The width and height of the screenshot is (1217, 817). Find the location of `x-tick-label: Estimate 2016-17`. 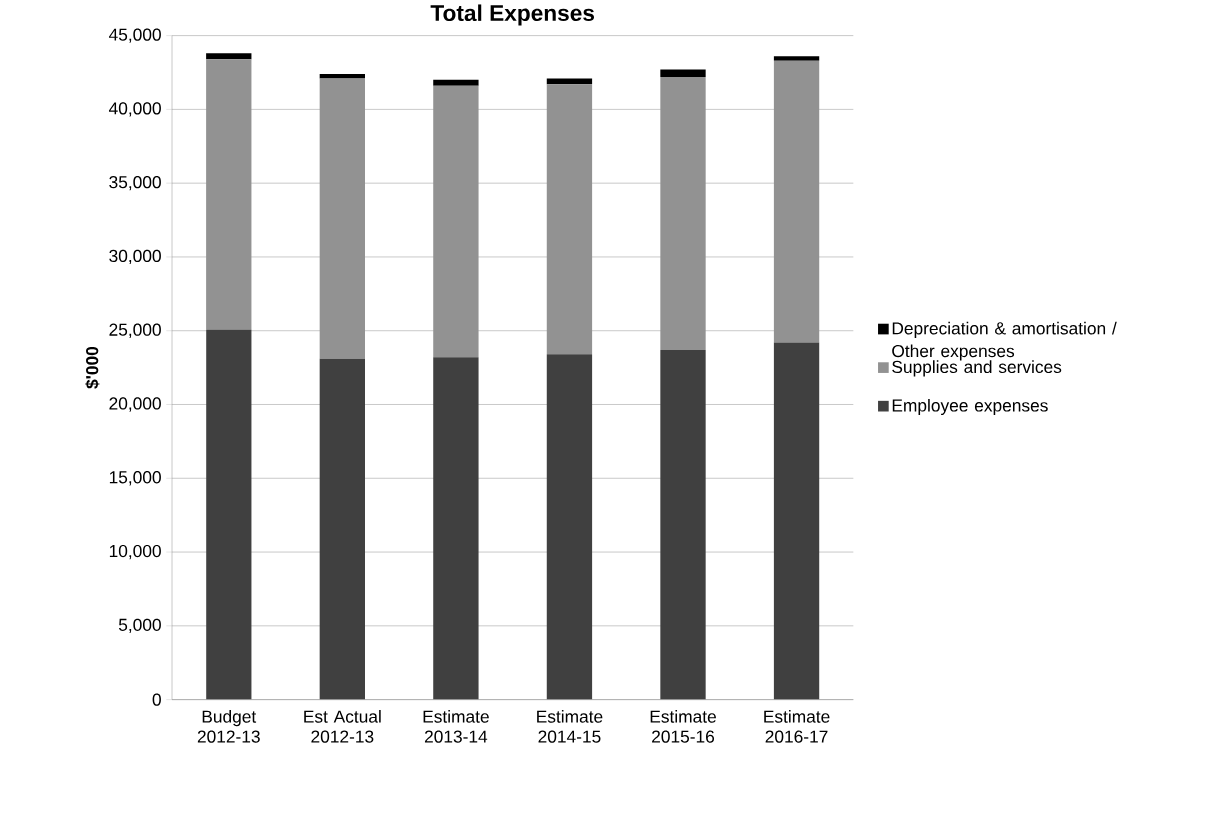

x-tick-label: Estimate 2016-17 is located at coordinates (797, 726).